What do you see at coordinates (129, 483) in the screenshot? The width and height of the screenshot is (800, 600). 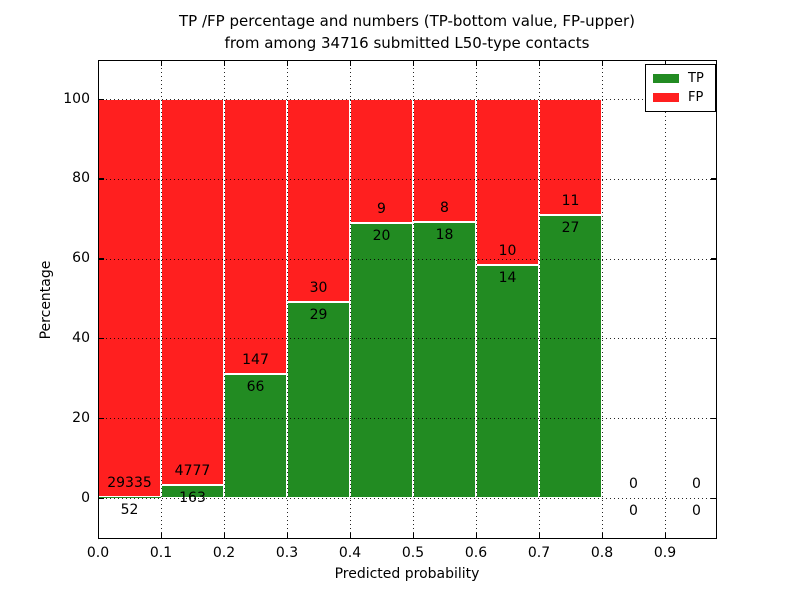 I see `fp-count-label: 29335` at bounding box center [129, 483].